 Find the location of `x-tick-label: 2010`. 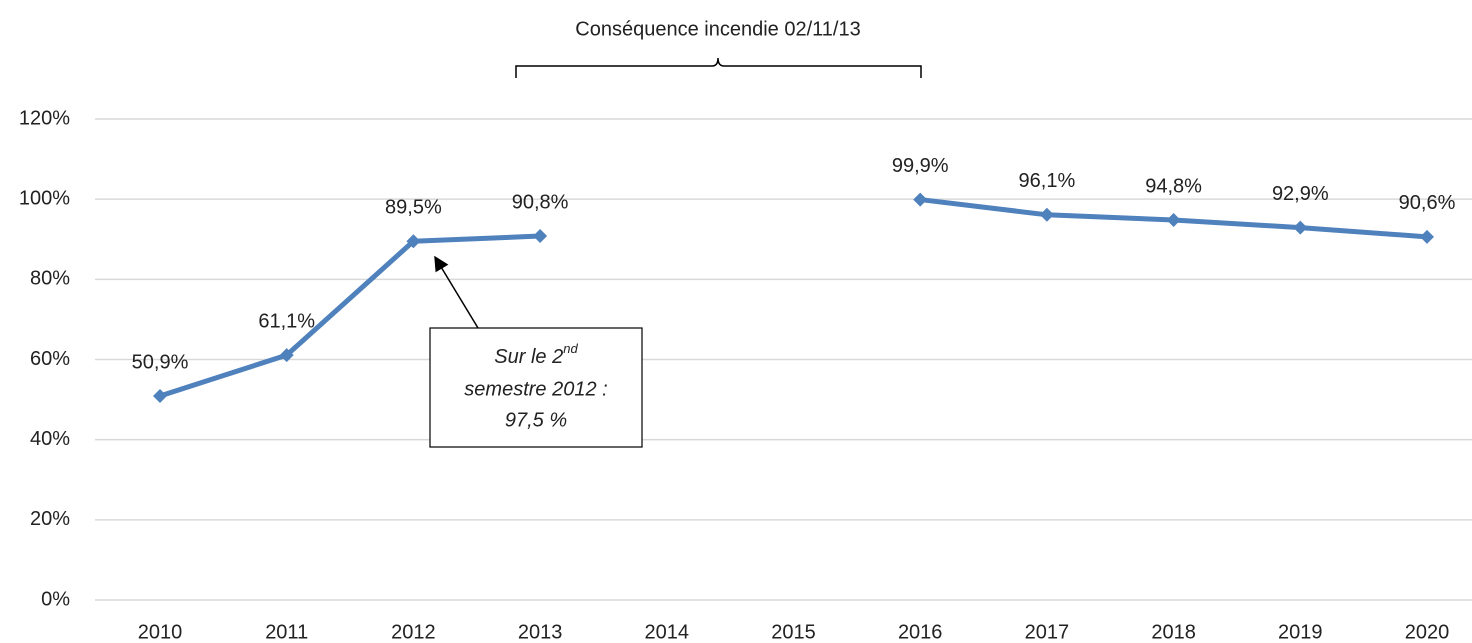

x-tick-label: 2010 is located at coordinates (160, 632).